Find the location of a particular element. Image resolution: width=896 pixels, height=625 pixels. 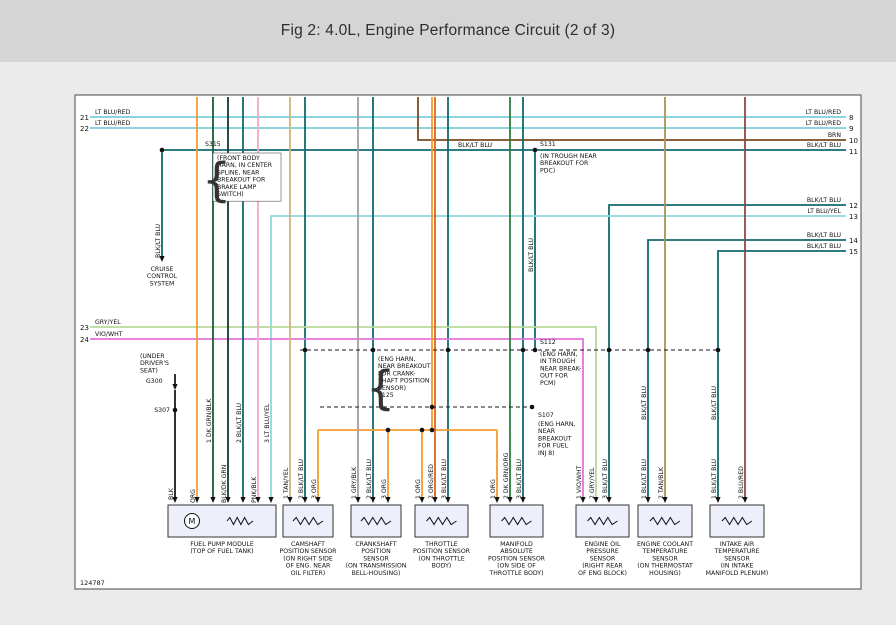

wire-color-label: 2 ORG/RED is located at coordinates (431, 481).